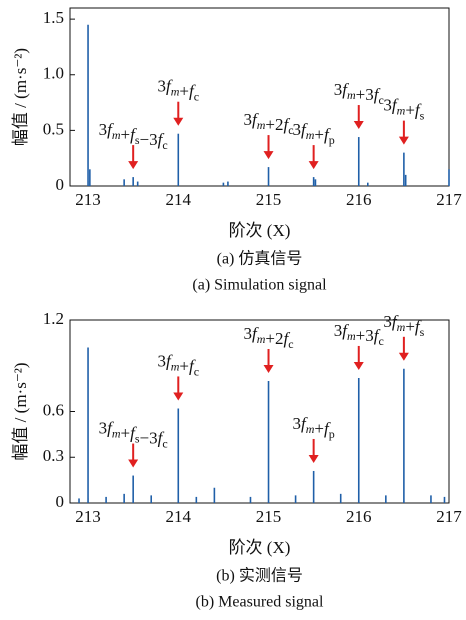 The width and height of the screenshot is (466, 620). I want to click on y-tick-label: 0.6, so click(53, 409).